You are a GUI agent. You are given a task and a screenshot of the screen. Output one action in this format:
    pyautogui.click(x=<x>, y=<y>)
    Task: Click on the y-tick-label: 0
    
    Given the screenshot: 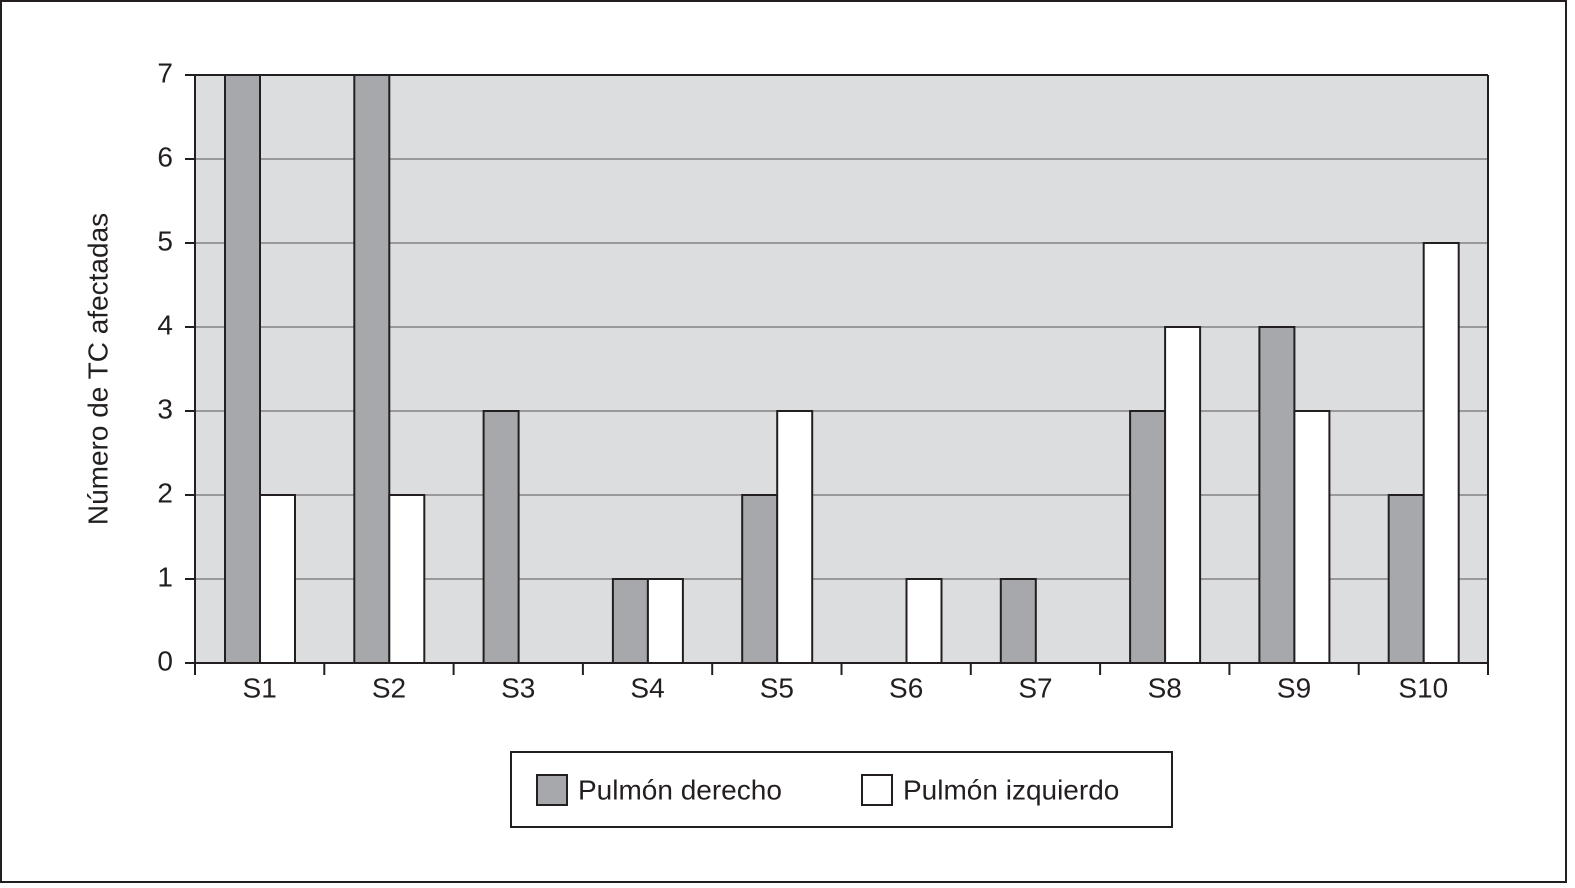 What is the action you would take?
    pyautogui.click(x=165, y=660)
    